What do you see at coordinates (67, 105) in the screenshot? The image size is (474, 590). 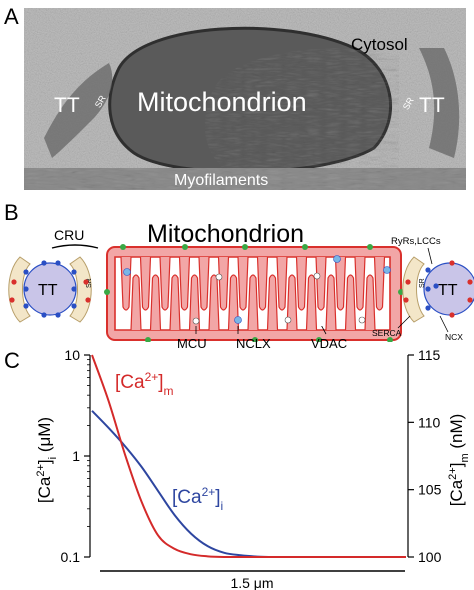 I see `label-tt-left: TT` at bounding box center [67, 105].